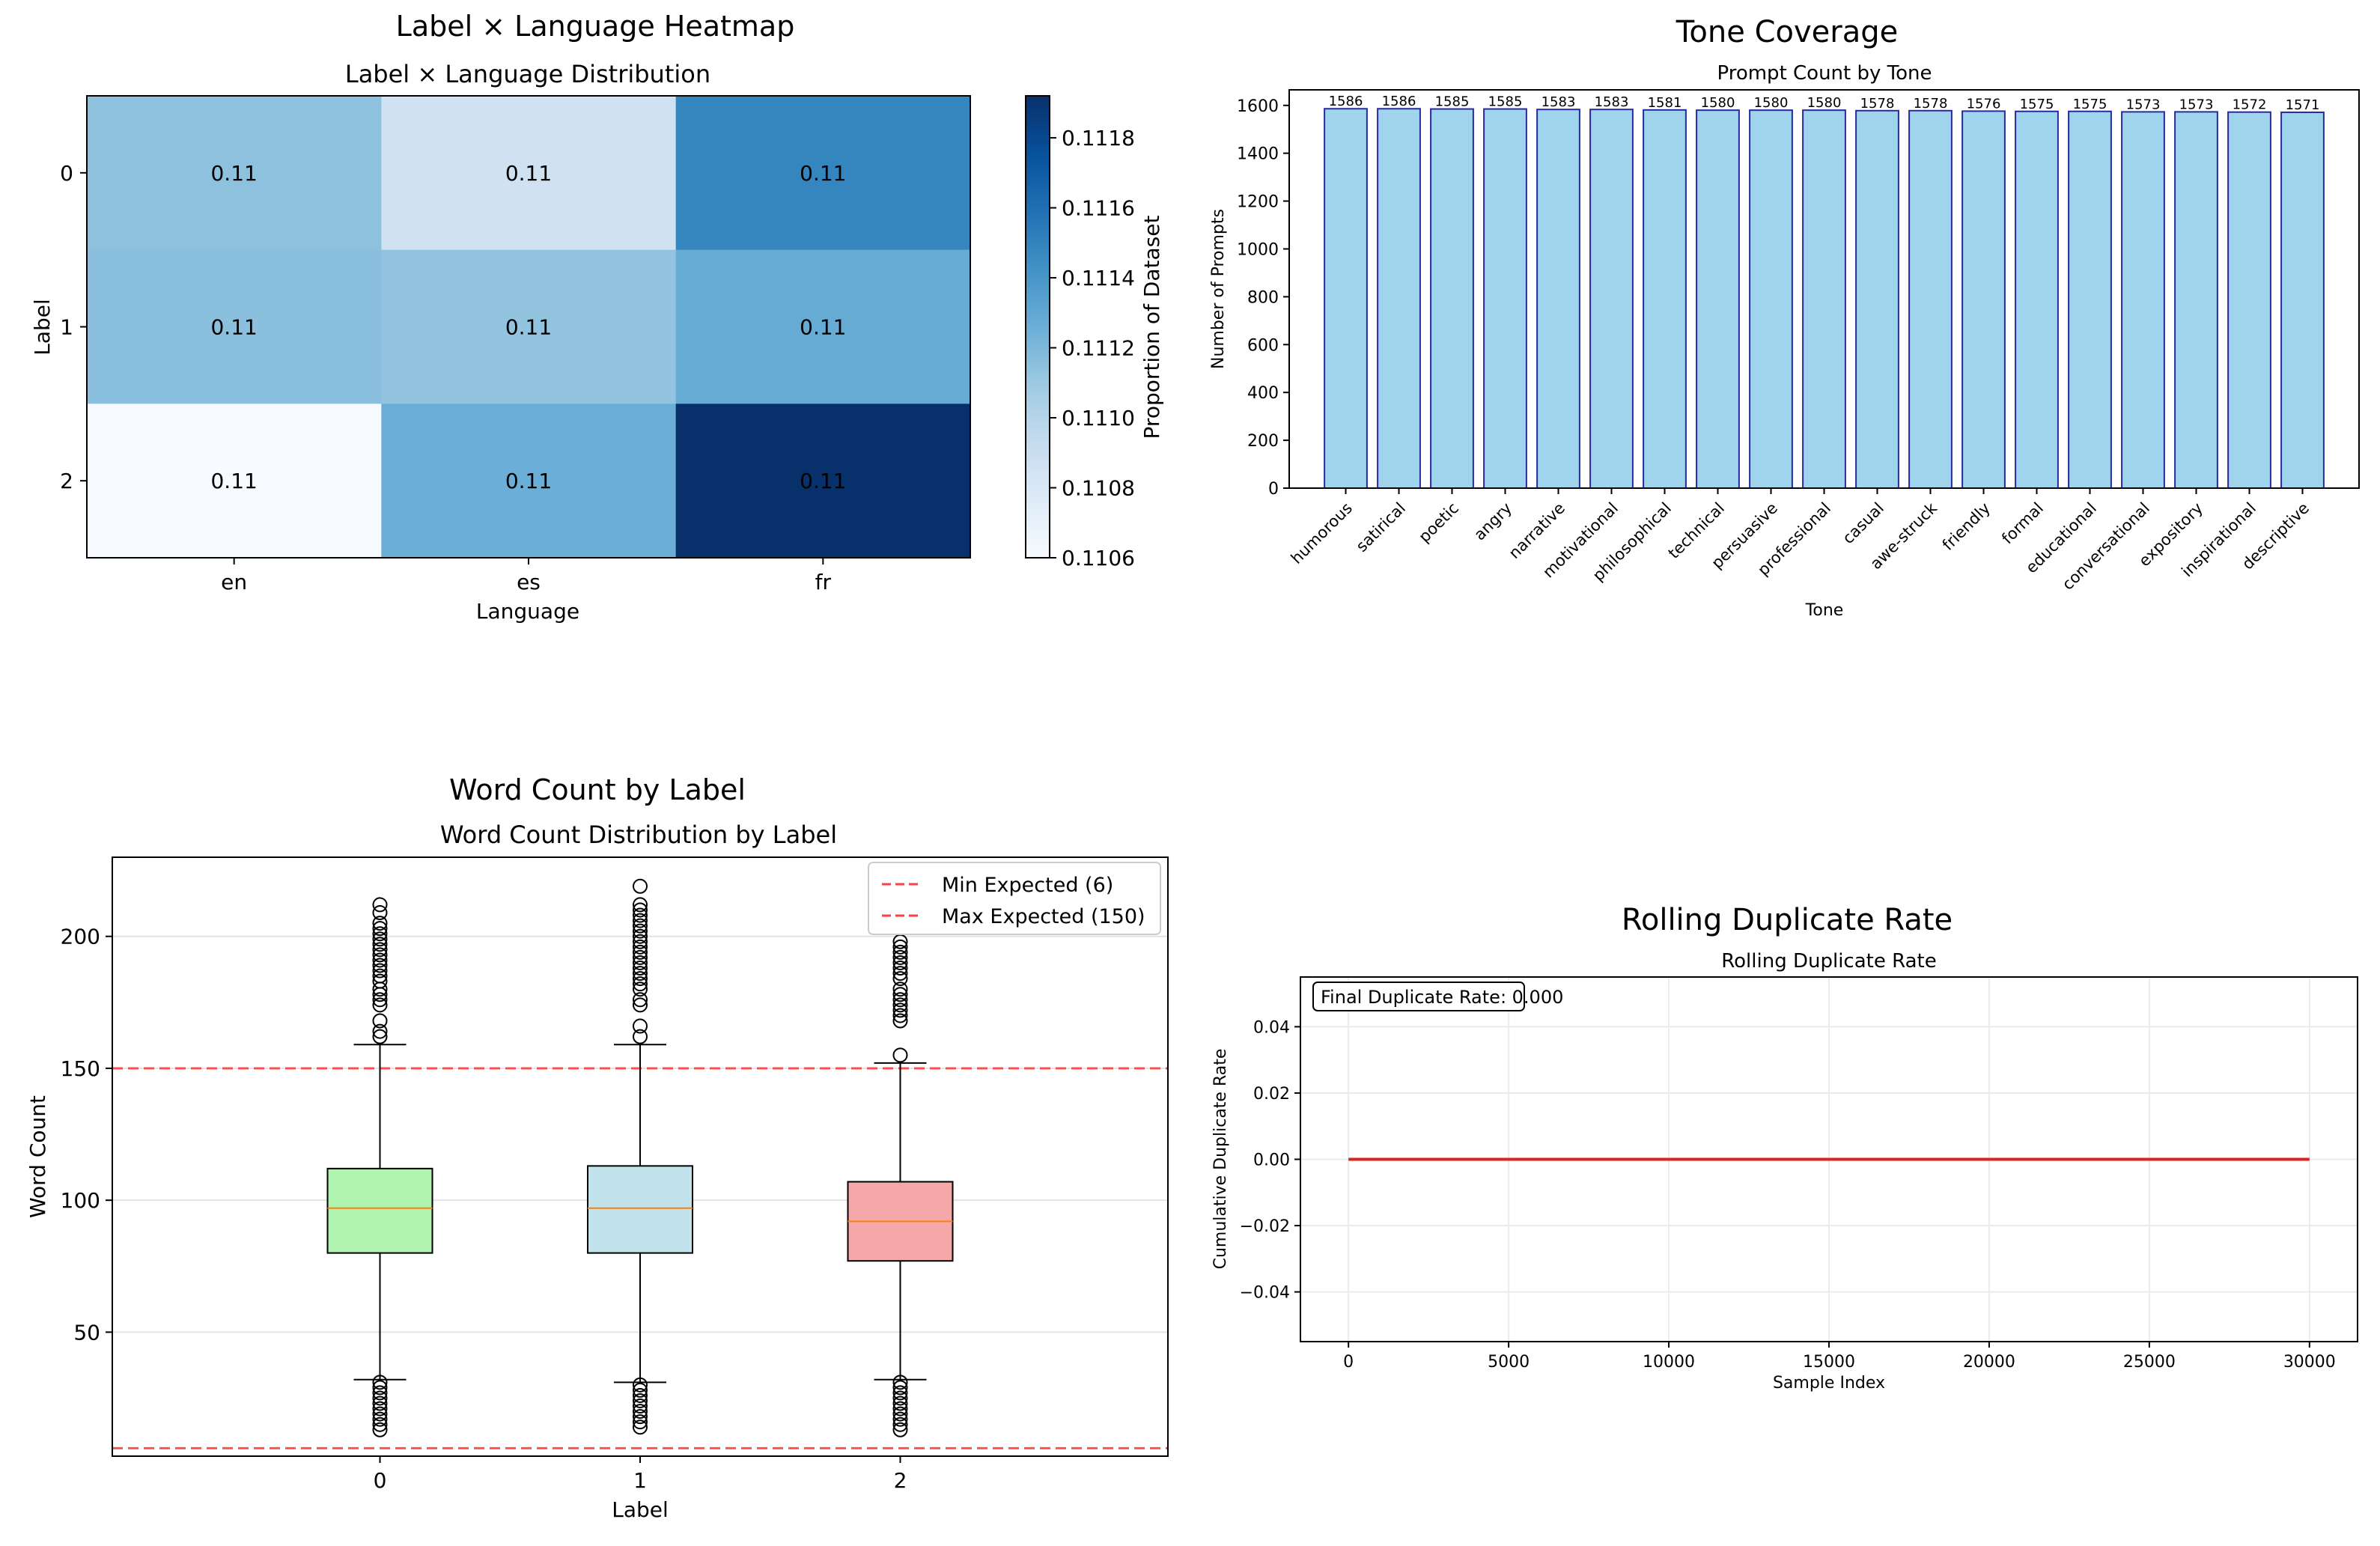 The height and width of the screenshot is (1546, 2380). Describe the element at coordinates (1218, 289) in the screenshot. I see `tone-ylabel: Number of Prompts` at that location.